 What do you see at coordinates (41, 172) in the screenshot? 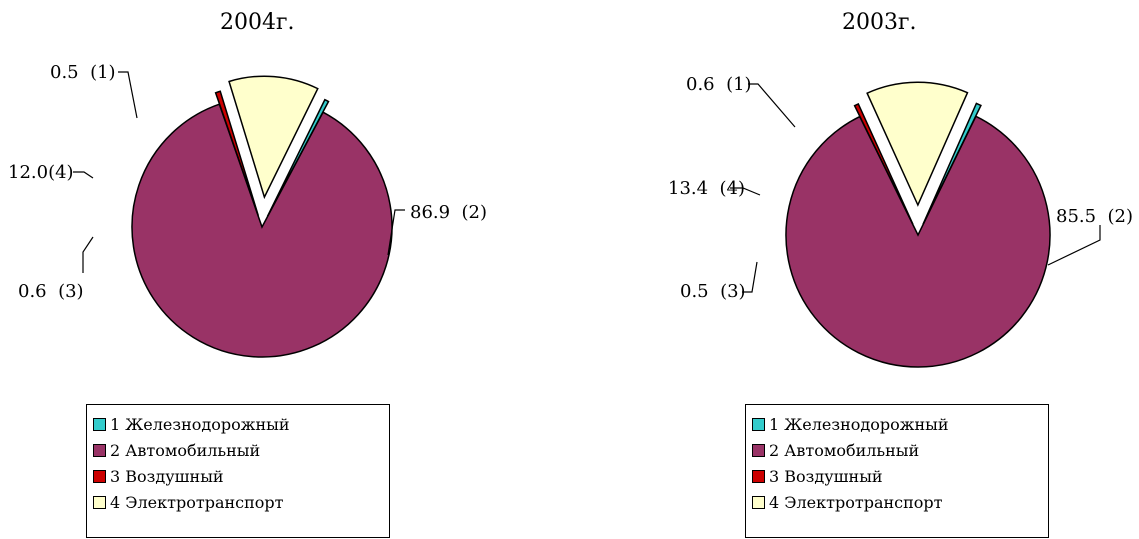
I see `data-label-4: 12.0(4)` at bounding box center [41, 172].